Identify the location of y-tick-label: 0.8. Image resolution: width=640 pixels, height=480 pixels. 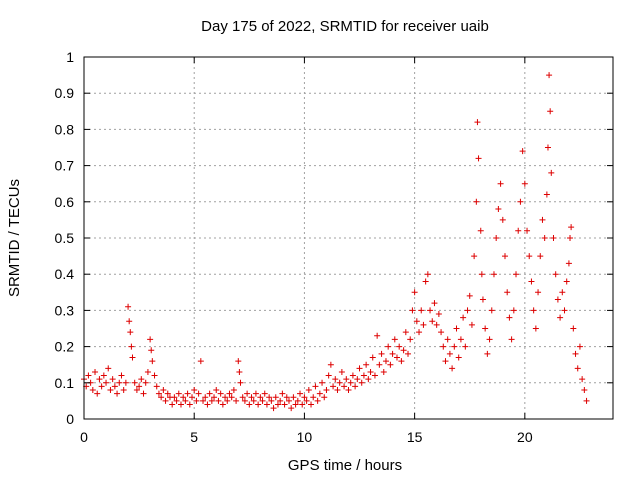
(65, 129).